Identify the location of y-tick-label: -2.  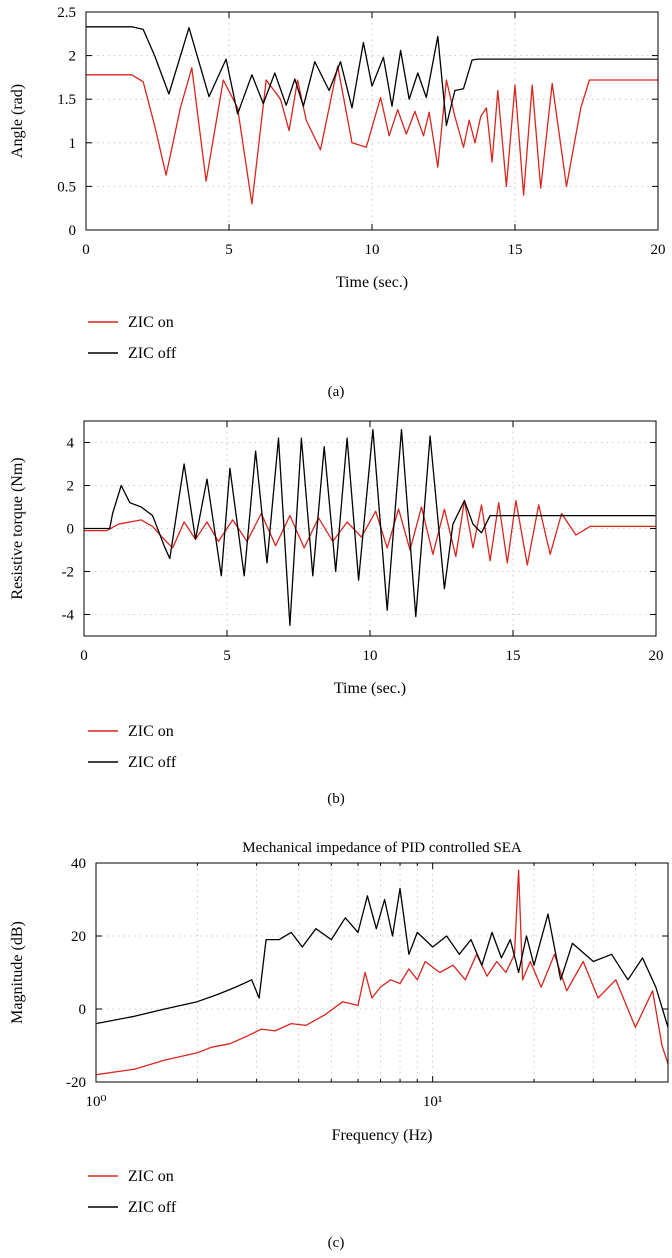
(68, 573).